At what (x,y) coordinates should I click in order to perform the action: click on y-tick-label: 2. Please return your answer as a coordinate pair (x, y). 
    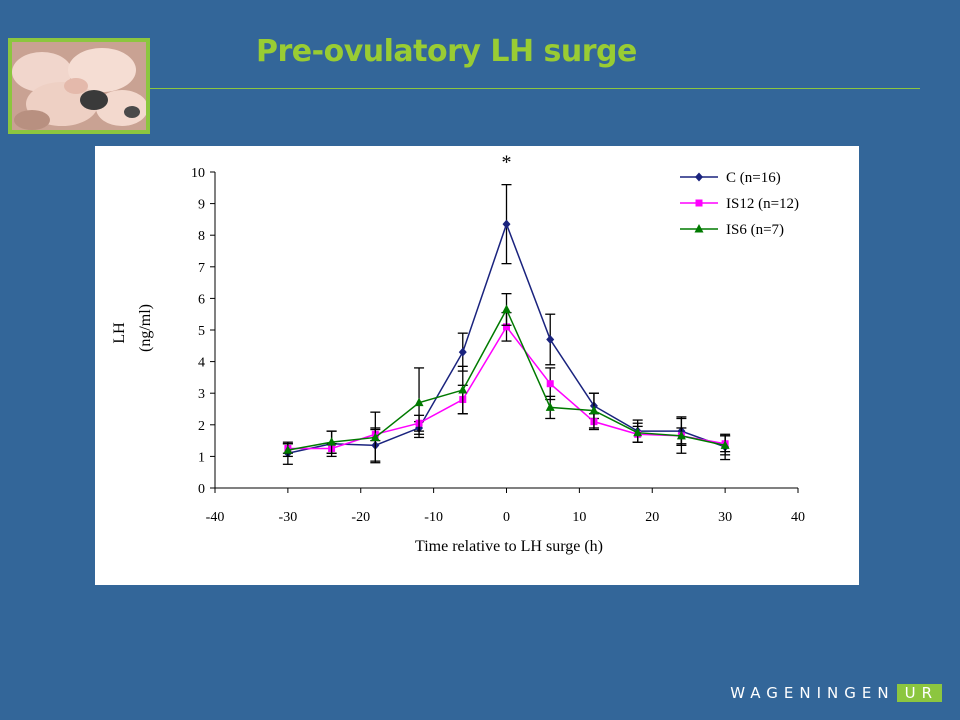
    Looking at the image, I should click on (201, 426).